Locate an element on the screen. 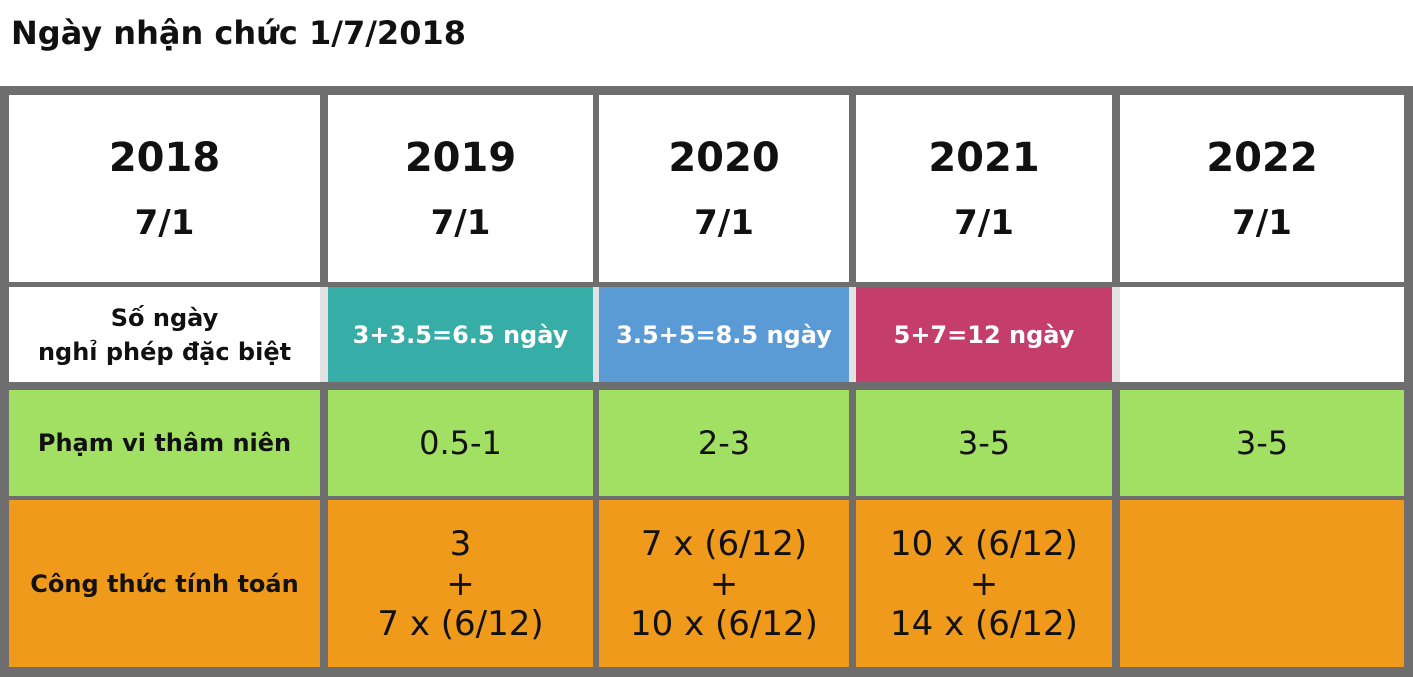 The height and width of the screenshot is (677, 1413). seniority-2022: 3-5 is located at coordinates (1262, 443).